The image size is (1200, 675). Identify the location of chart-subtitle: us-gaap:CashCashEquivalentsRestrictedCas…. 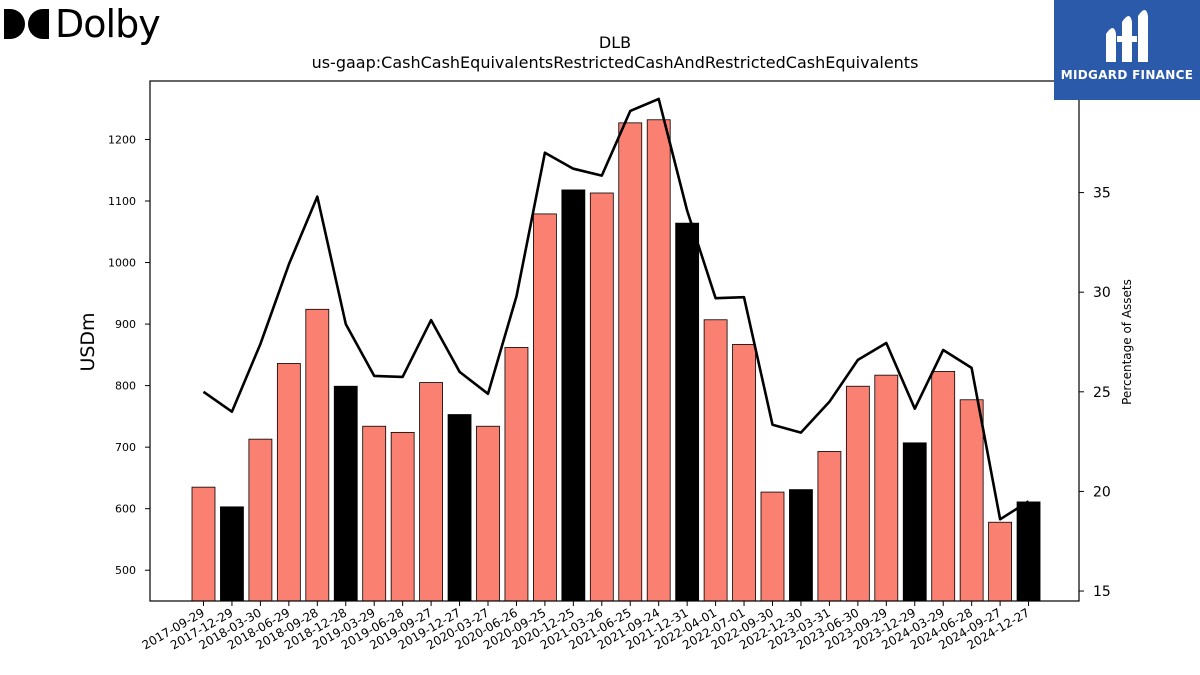
(615, 62).